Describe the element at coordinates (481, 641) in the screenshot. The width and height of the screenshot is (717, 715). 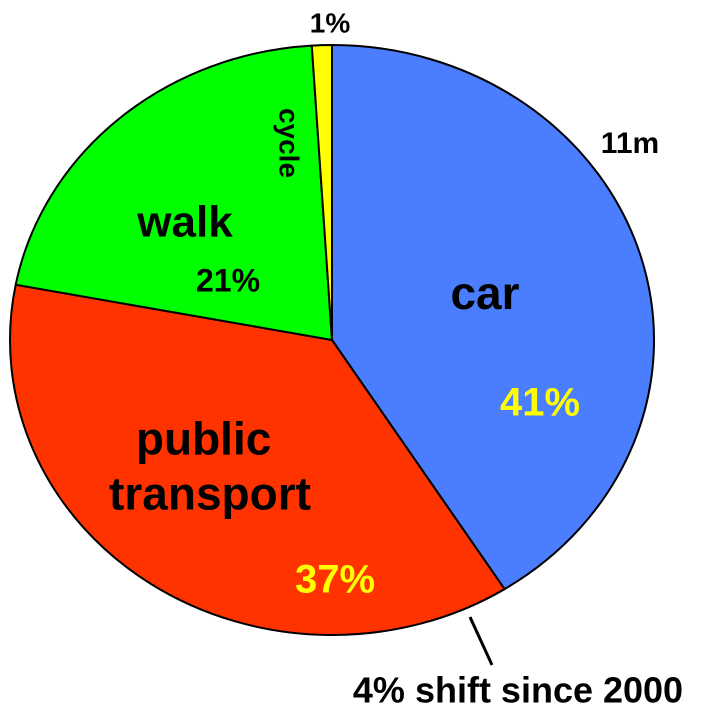
I see `leader-line` at that location.